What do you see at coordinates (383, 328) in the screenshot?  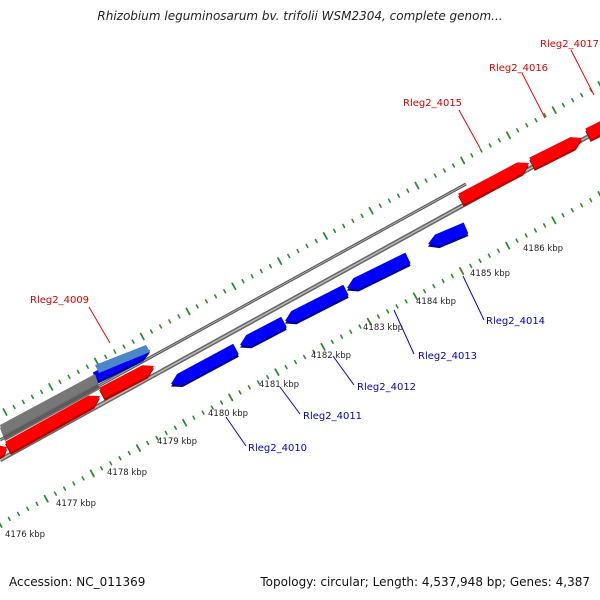 I see `ruler-label: 4183 kbp` at bounding box center [383, 328].